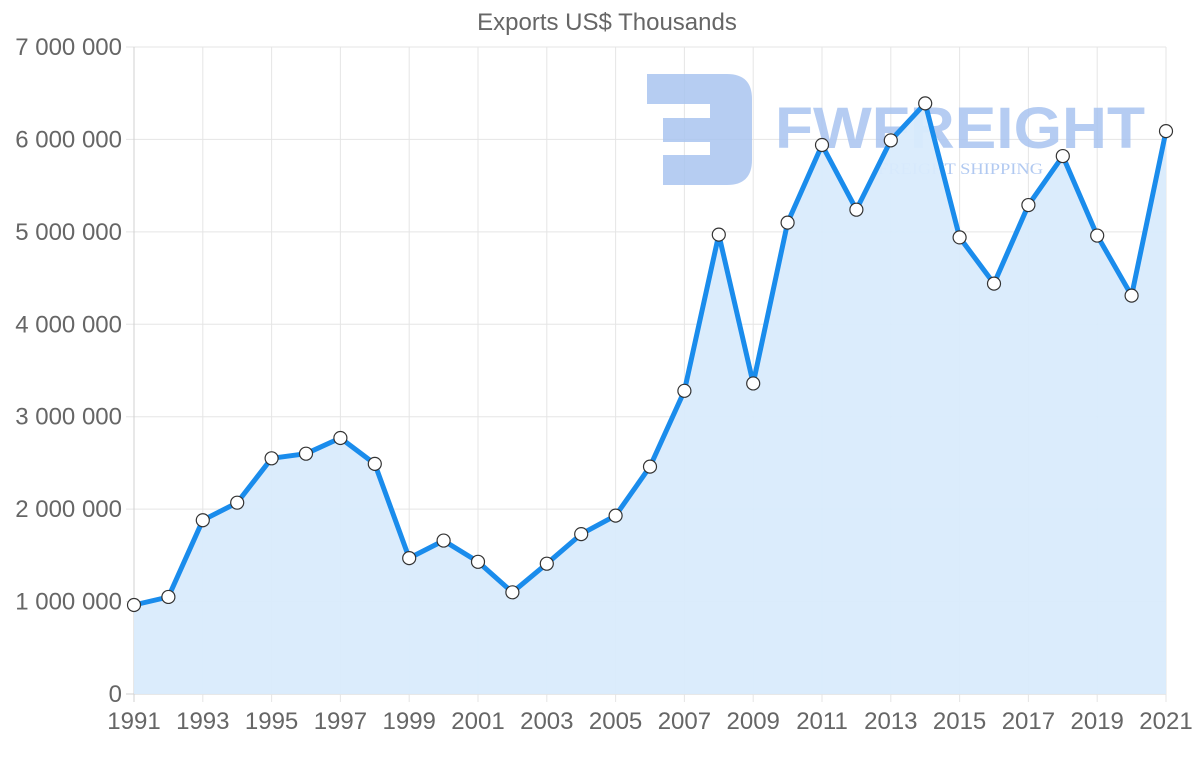 The image size is (1200, 763). What do you see at coordinates (684, 721) in the screenshot?
I see `x-tick-label: 2007` at bounding box center [684, 721].